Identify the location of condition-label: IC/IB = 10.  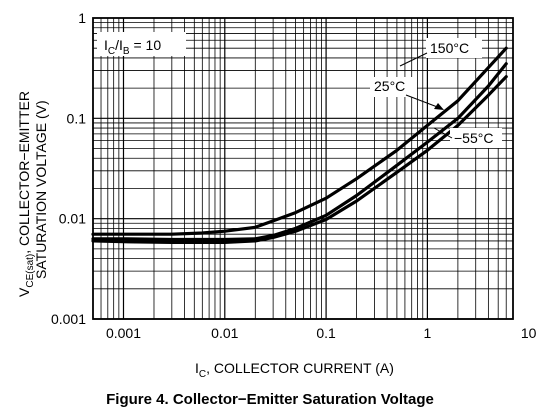
(132, 47).